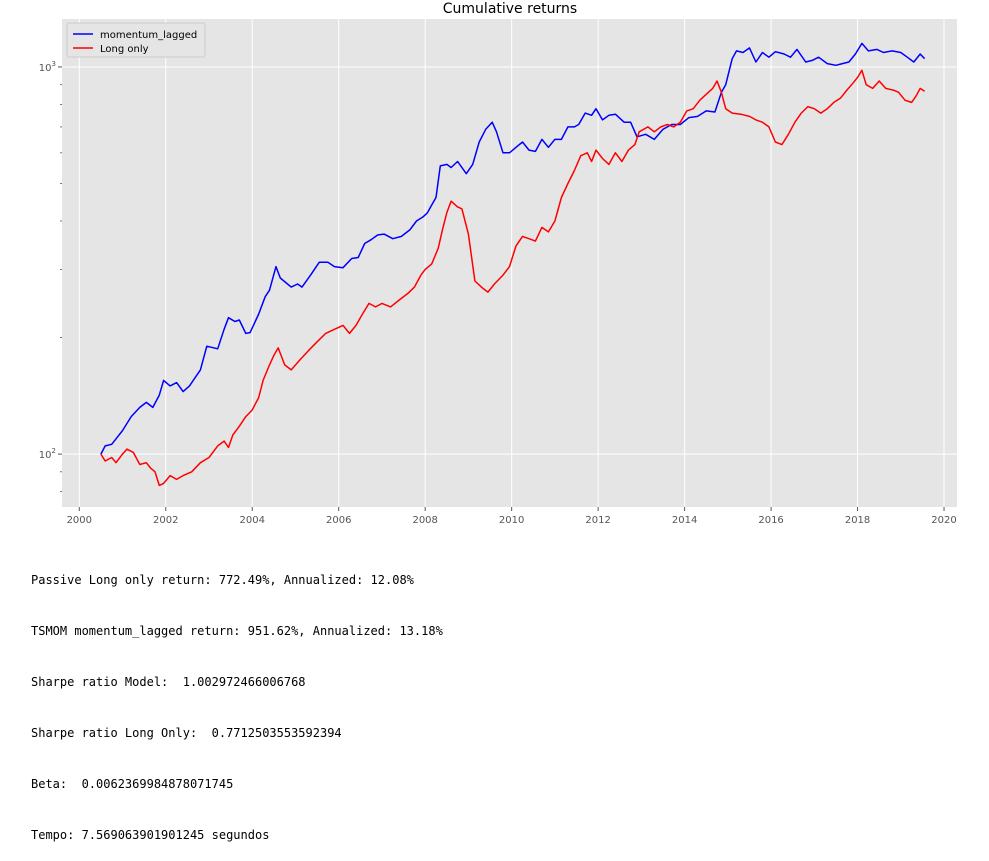 This screenshot has width=989, height=861. What do you see at coordinates (943, 520) in the screenshot?
I see `x-tick-label: 2020` at bounding box center [943, 520].